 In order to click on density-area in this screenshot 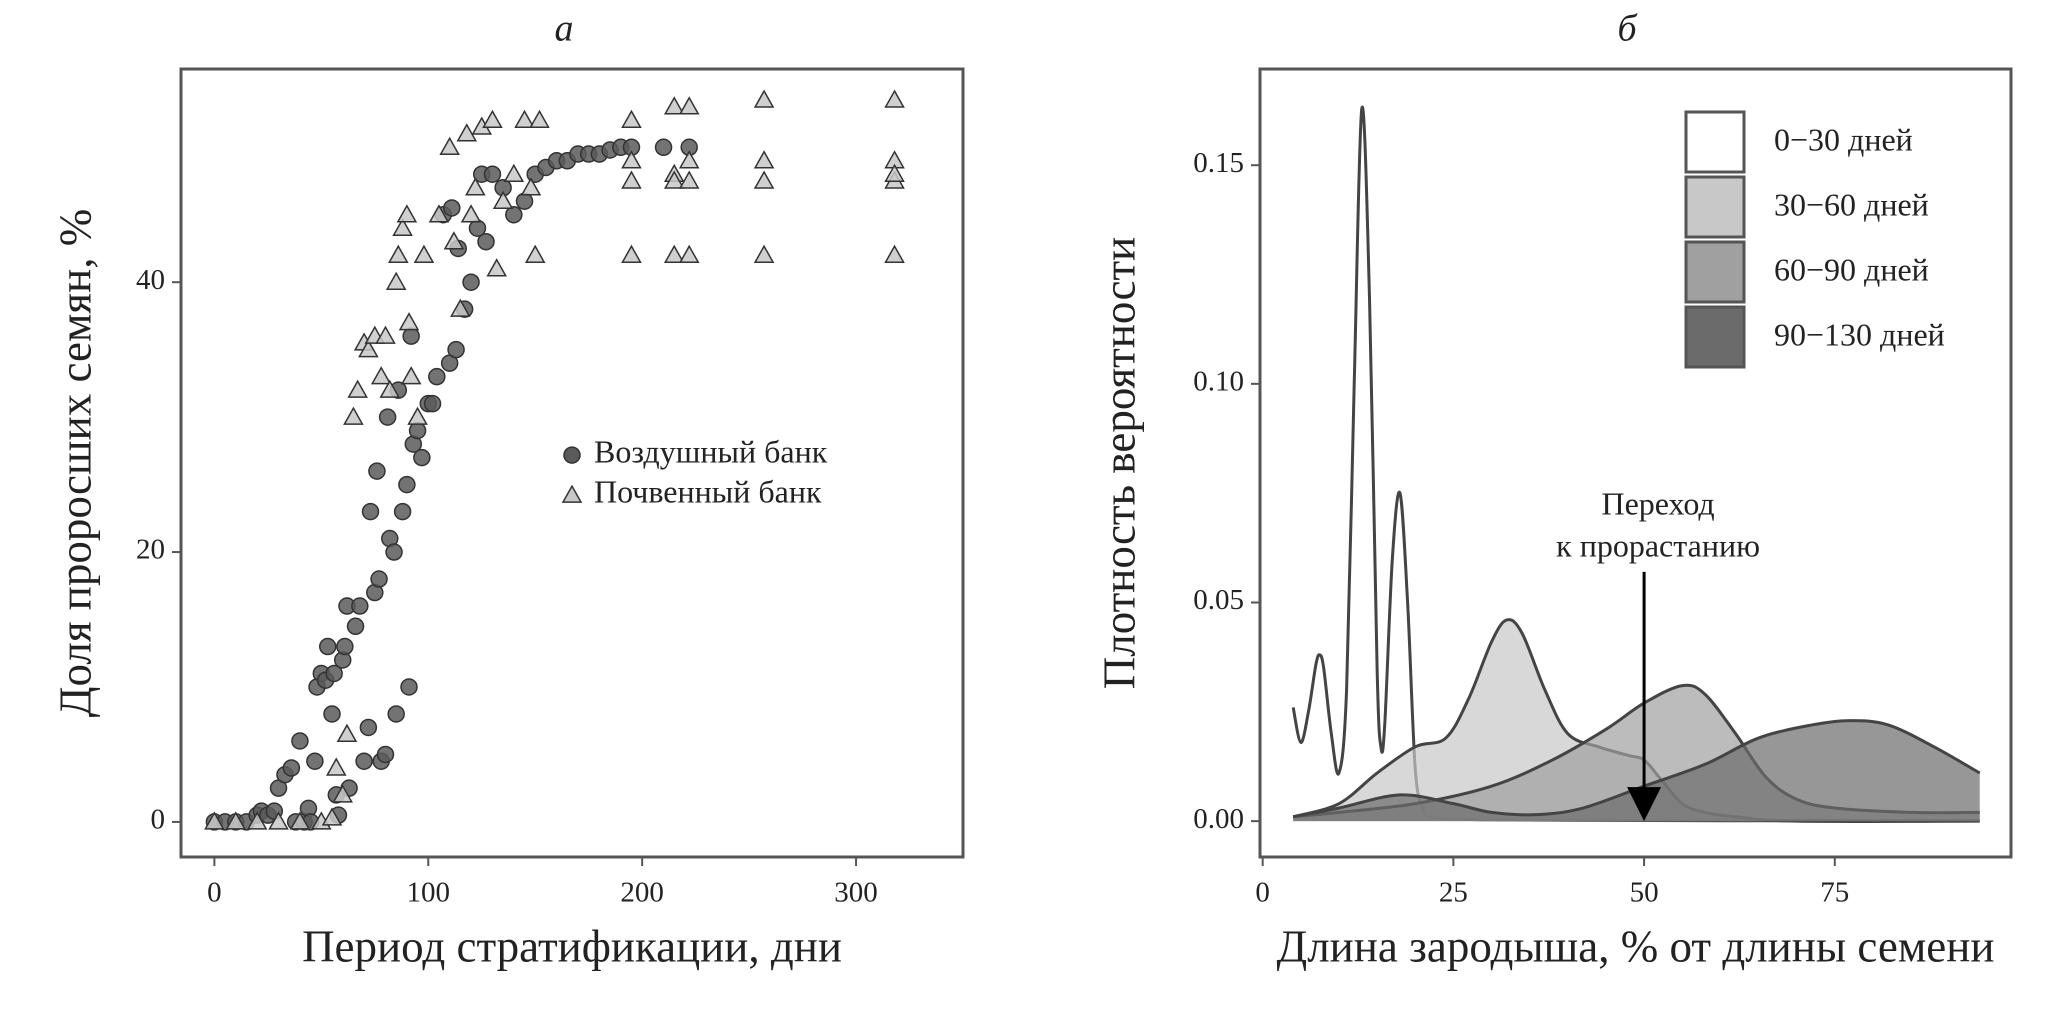, I will do `click(1636, 771)`.